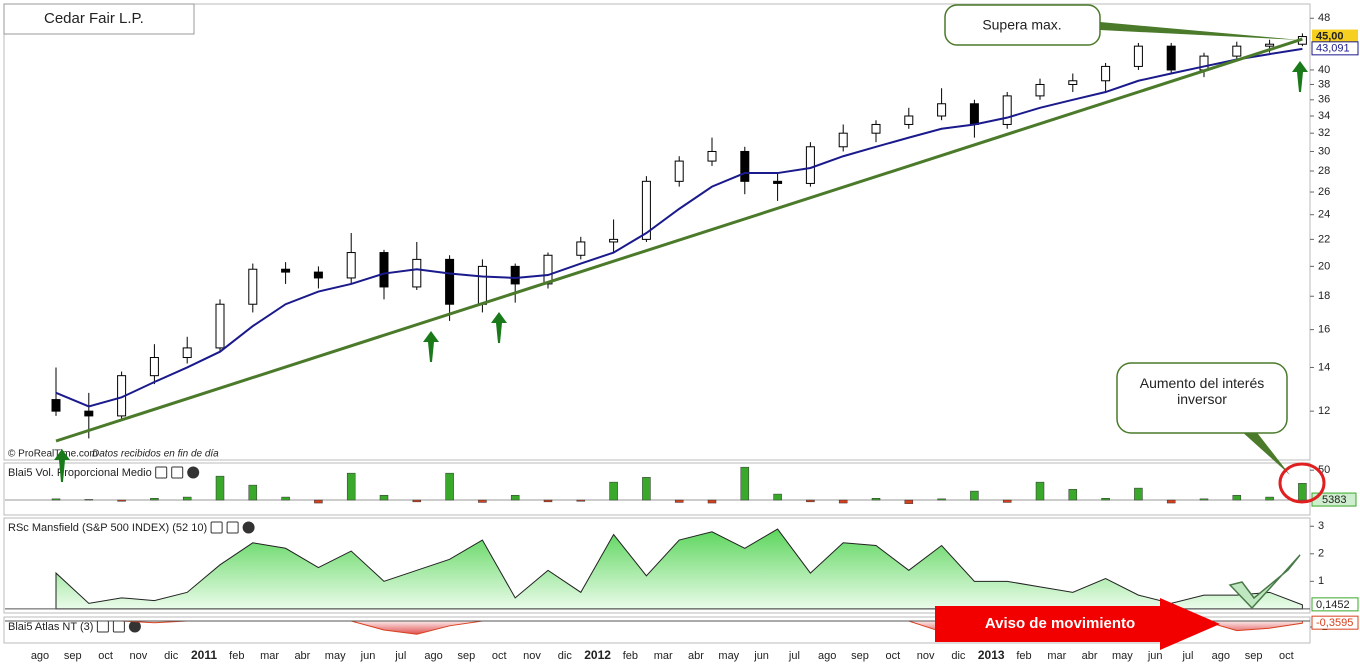 The height and width of the screenshot is (668, 1360). What do you see at coordinates (1324, 100) in the screenshot?
I see `y-tick-label: 36` at bounding box center [1324, 100].